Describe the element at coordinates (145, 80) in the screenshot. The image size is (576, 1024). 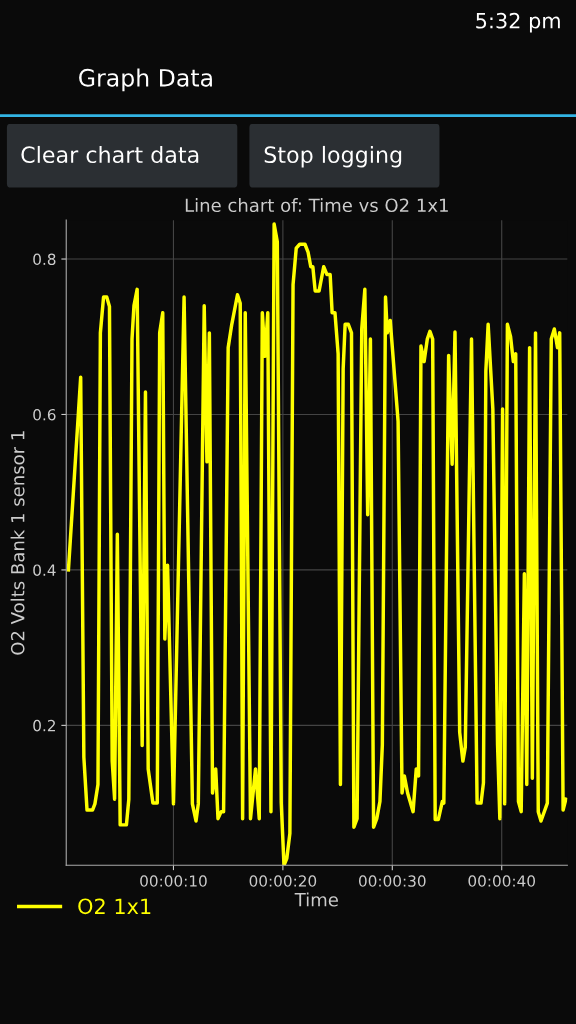
I see `text: Graph Data` at that location.